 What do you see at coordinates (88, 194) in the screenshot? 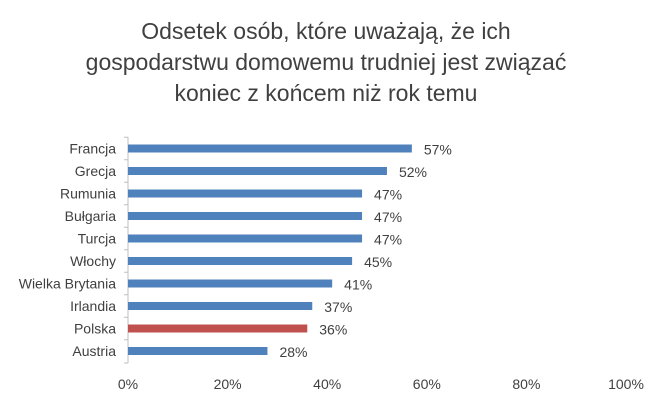
I see `category-label: Rumunia` at bounding box center [88, 194].